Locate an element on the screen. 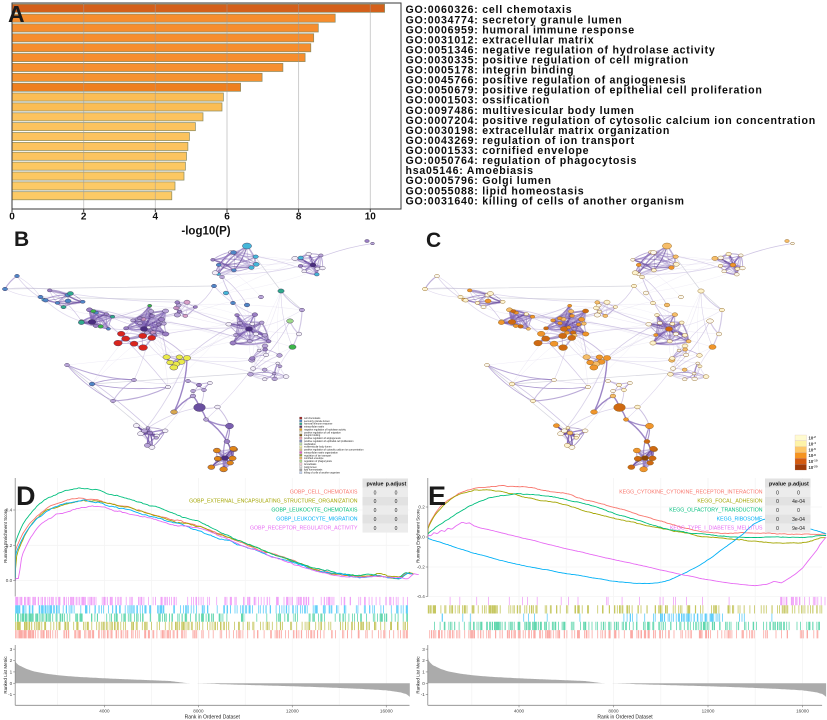  svg-text: lipid homeostasis is located at coordinates (313, 470).